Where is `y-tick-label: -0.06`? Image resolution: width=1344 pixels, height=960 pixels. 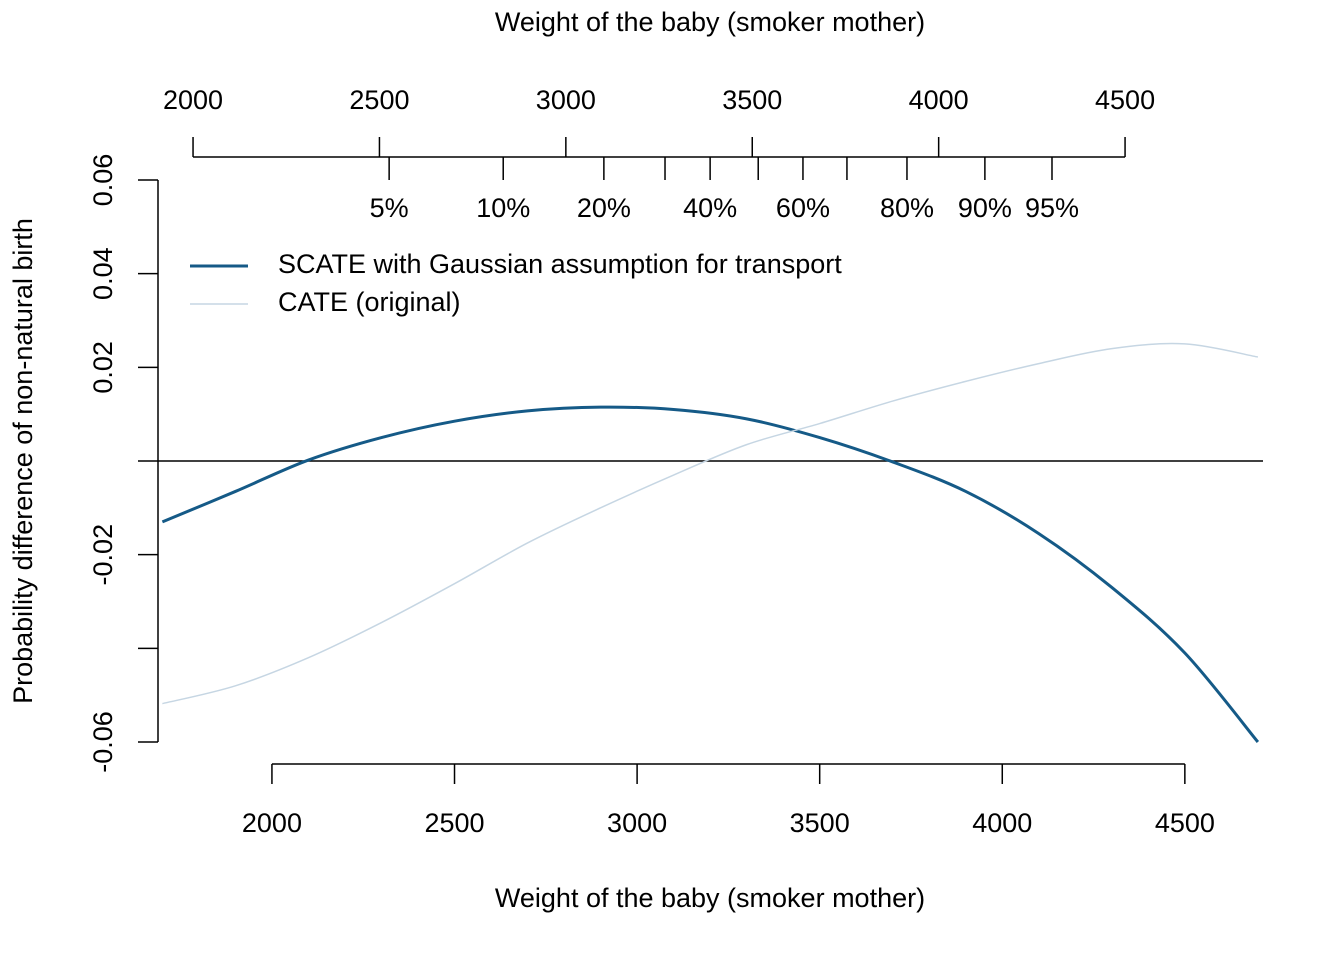 y-tick-label: -0.06 is located at coordinates (103, 742).